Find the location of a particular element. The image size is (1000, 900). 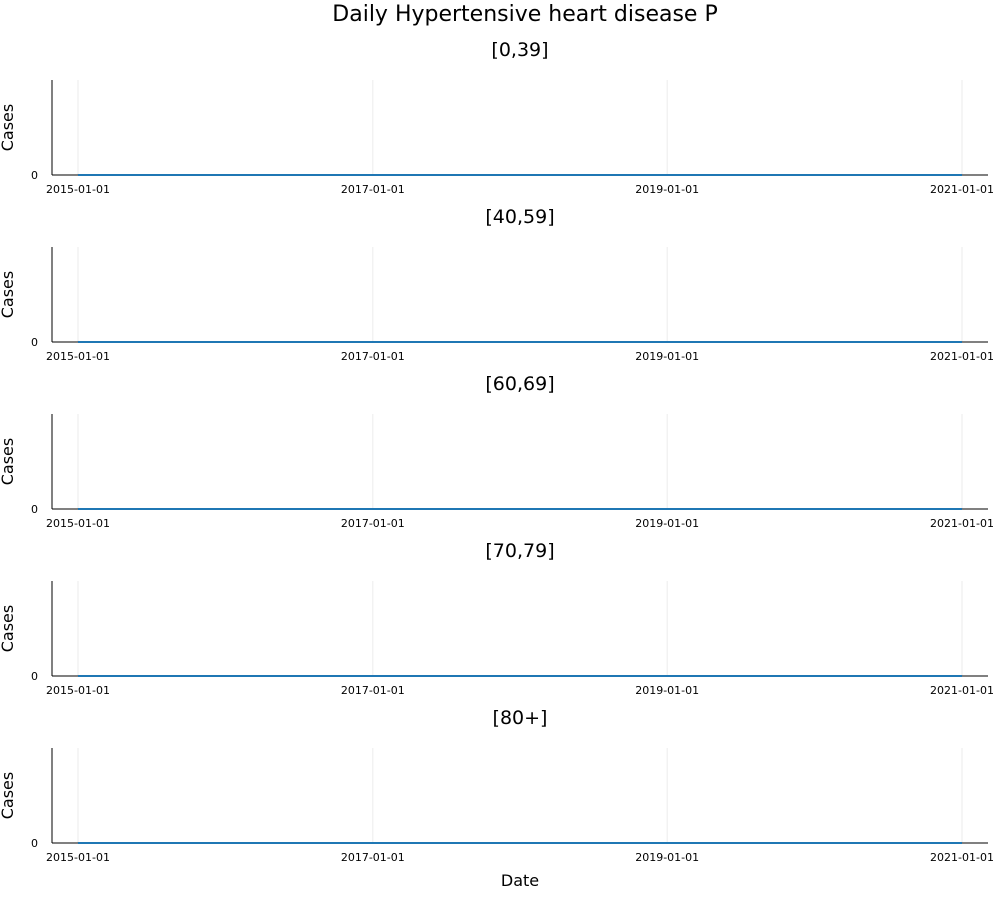

panel-title: [70,79] is located at coordinates (519, 551).